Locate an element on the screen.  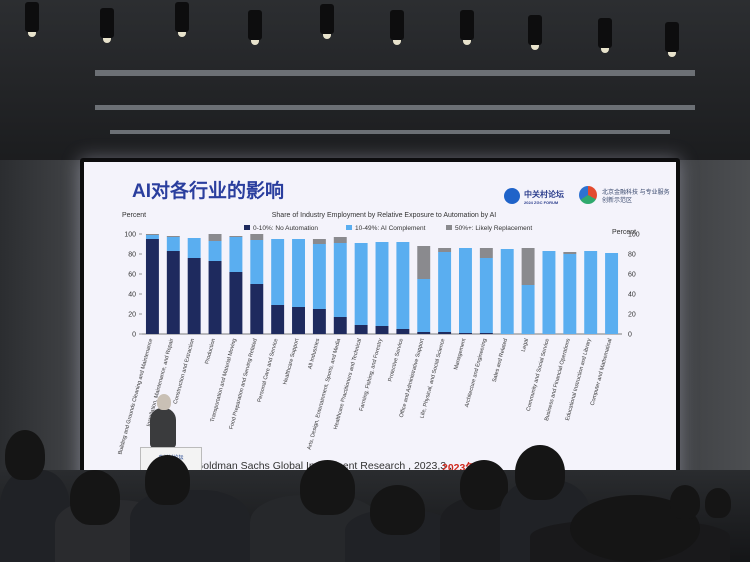
x-tick-label: Management is located at coordinates (460, 354).